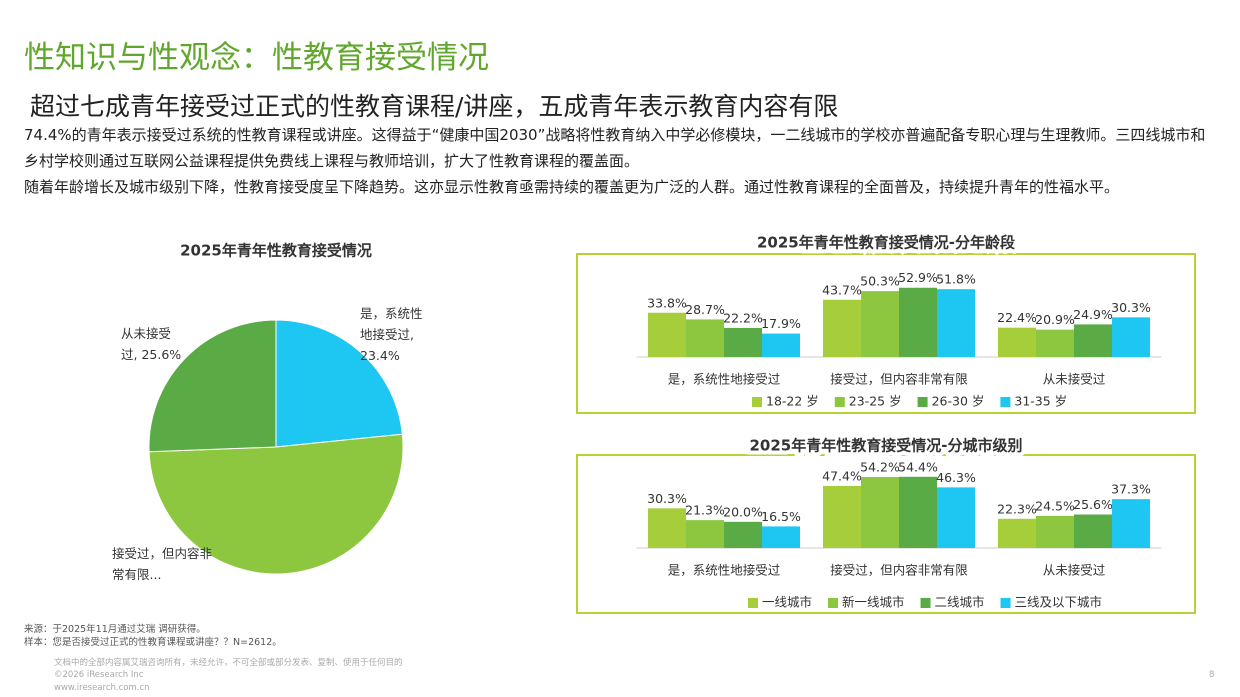 The width and height of the screenshot is (1240, 697). What do you see at coordinates (880, 281) in the screenshot?
I see `value-label: 50.3%` at bounding box center [880, 281].